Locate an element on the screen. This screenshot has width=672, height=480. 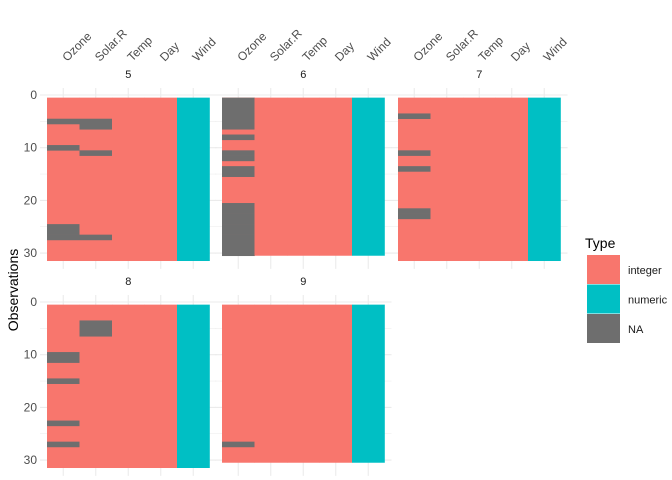
facet-strip-label: 5 is located at coordinates (128, 75).